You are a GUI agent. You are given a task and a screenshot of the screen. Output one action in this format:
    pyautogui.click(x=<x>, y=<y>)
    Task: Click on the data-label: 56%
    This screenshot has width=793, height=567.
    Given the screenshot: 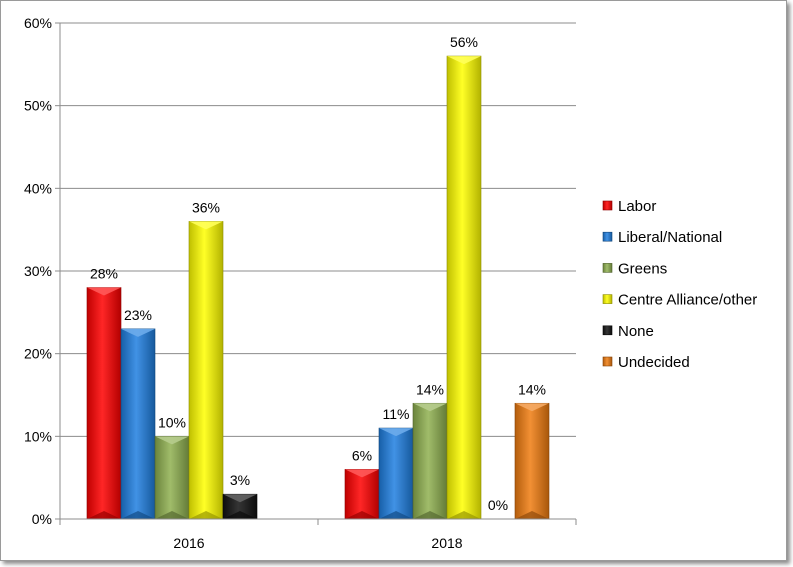 What is the action you would take?
    pyautogui.click(x=464, y=42)
    